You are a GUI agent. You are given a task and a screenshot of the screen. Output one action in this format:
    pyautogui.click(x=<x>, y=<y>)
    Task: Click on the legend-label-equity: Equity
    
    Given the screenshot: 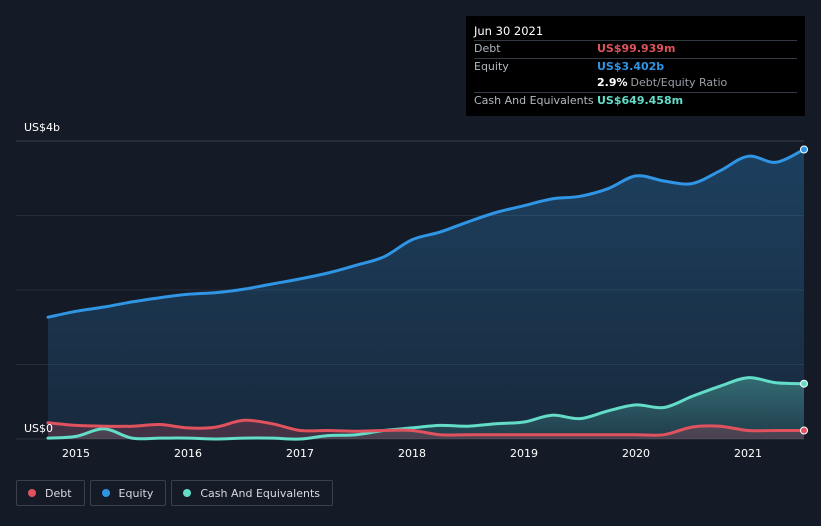 What is the action you would take?
    pyautogui.click(x=136, y=493)
    